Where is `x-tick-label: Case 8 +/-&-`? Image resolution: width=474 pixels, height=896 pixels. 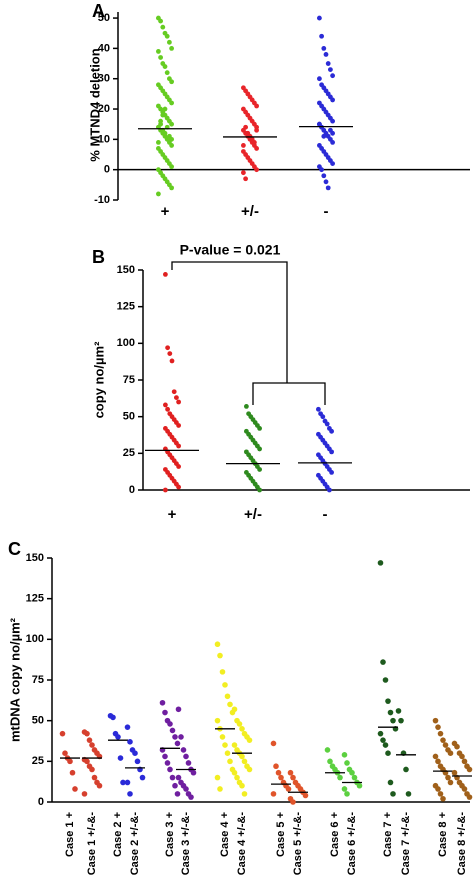
x-tick-label: Case 8 +/-&- is located at coordinates (462, 844).